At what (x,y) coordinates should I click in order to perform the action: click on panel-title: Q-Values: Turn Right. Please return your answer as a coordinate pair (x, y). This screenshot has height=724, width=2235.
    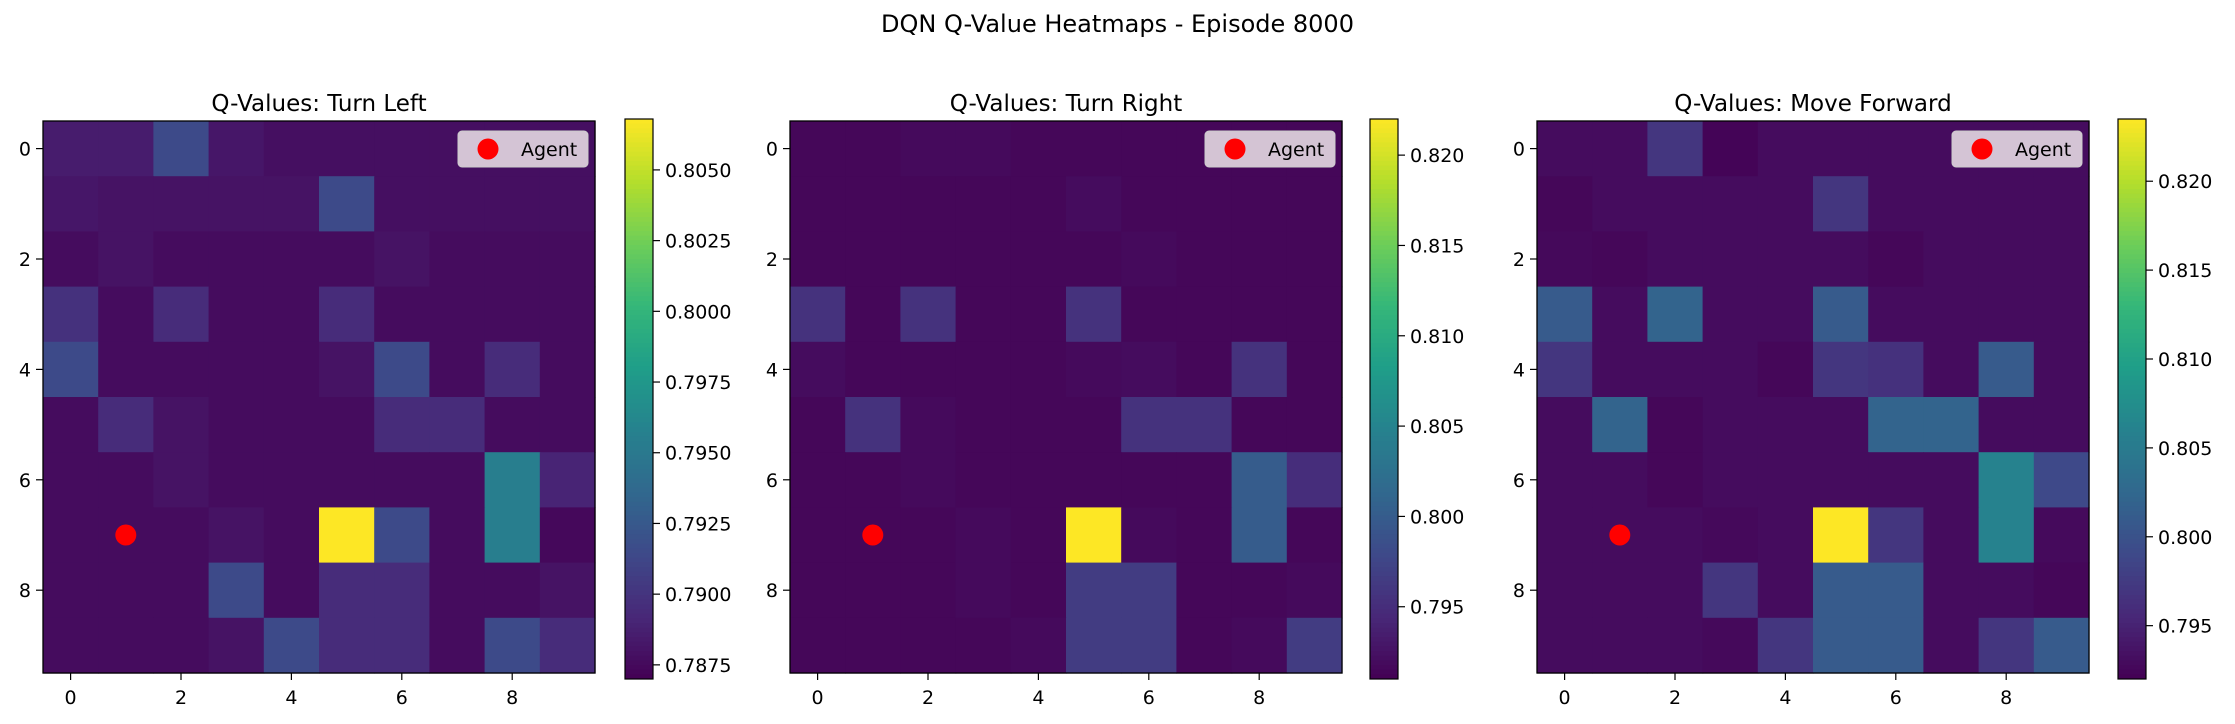
    Looking at the image, I should click on (1066, 104).